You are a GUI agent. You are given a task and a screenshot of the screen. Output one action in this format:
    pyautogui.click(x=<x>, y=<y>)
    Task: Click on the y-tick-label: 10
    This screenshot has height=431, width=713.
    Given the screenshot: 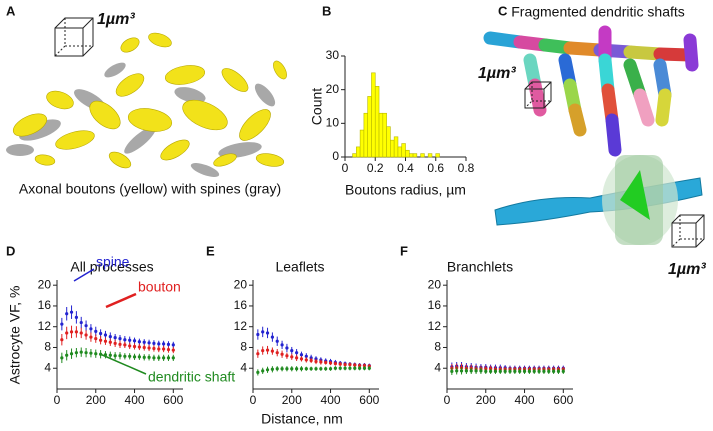 What is the action you would take?
    pyautogui.click(x=333, y=123)
    